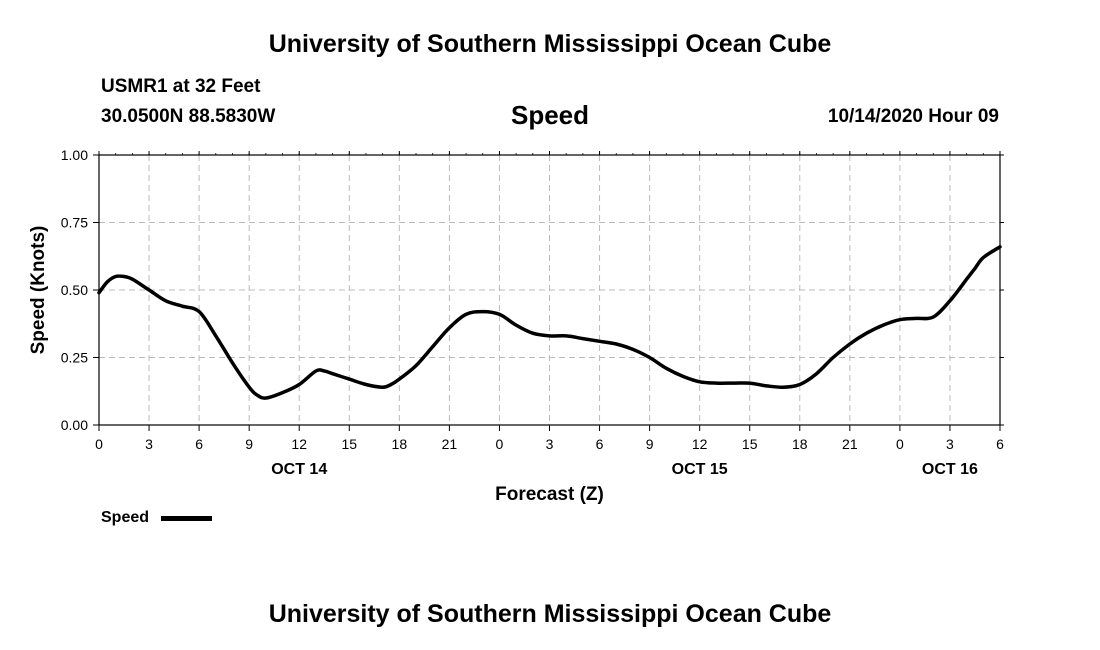 The height and width of the screenshot is (650, 1100). I want to click on x-date-label: OCT 14, so click(299, 469).